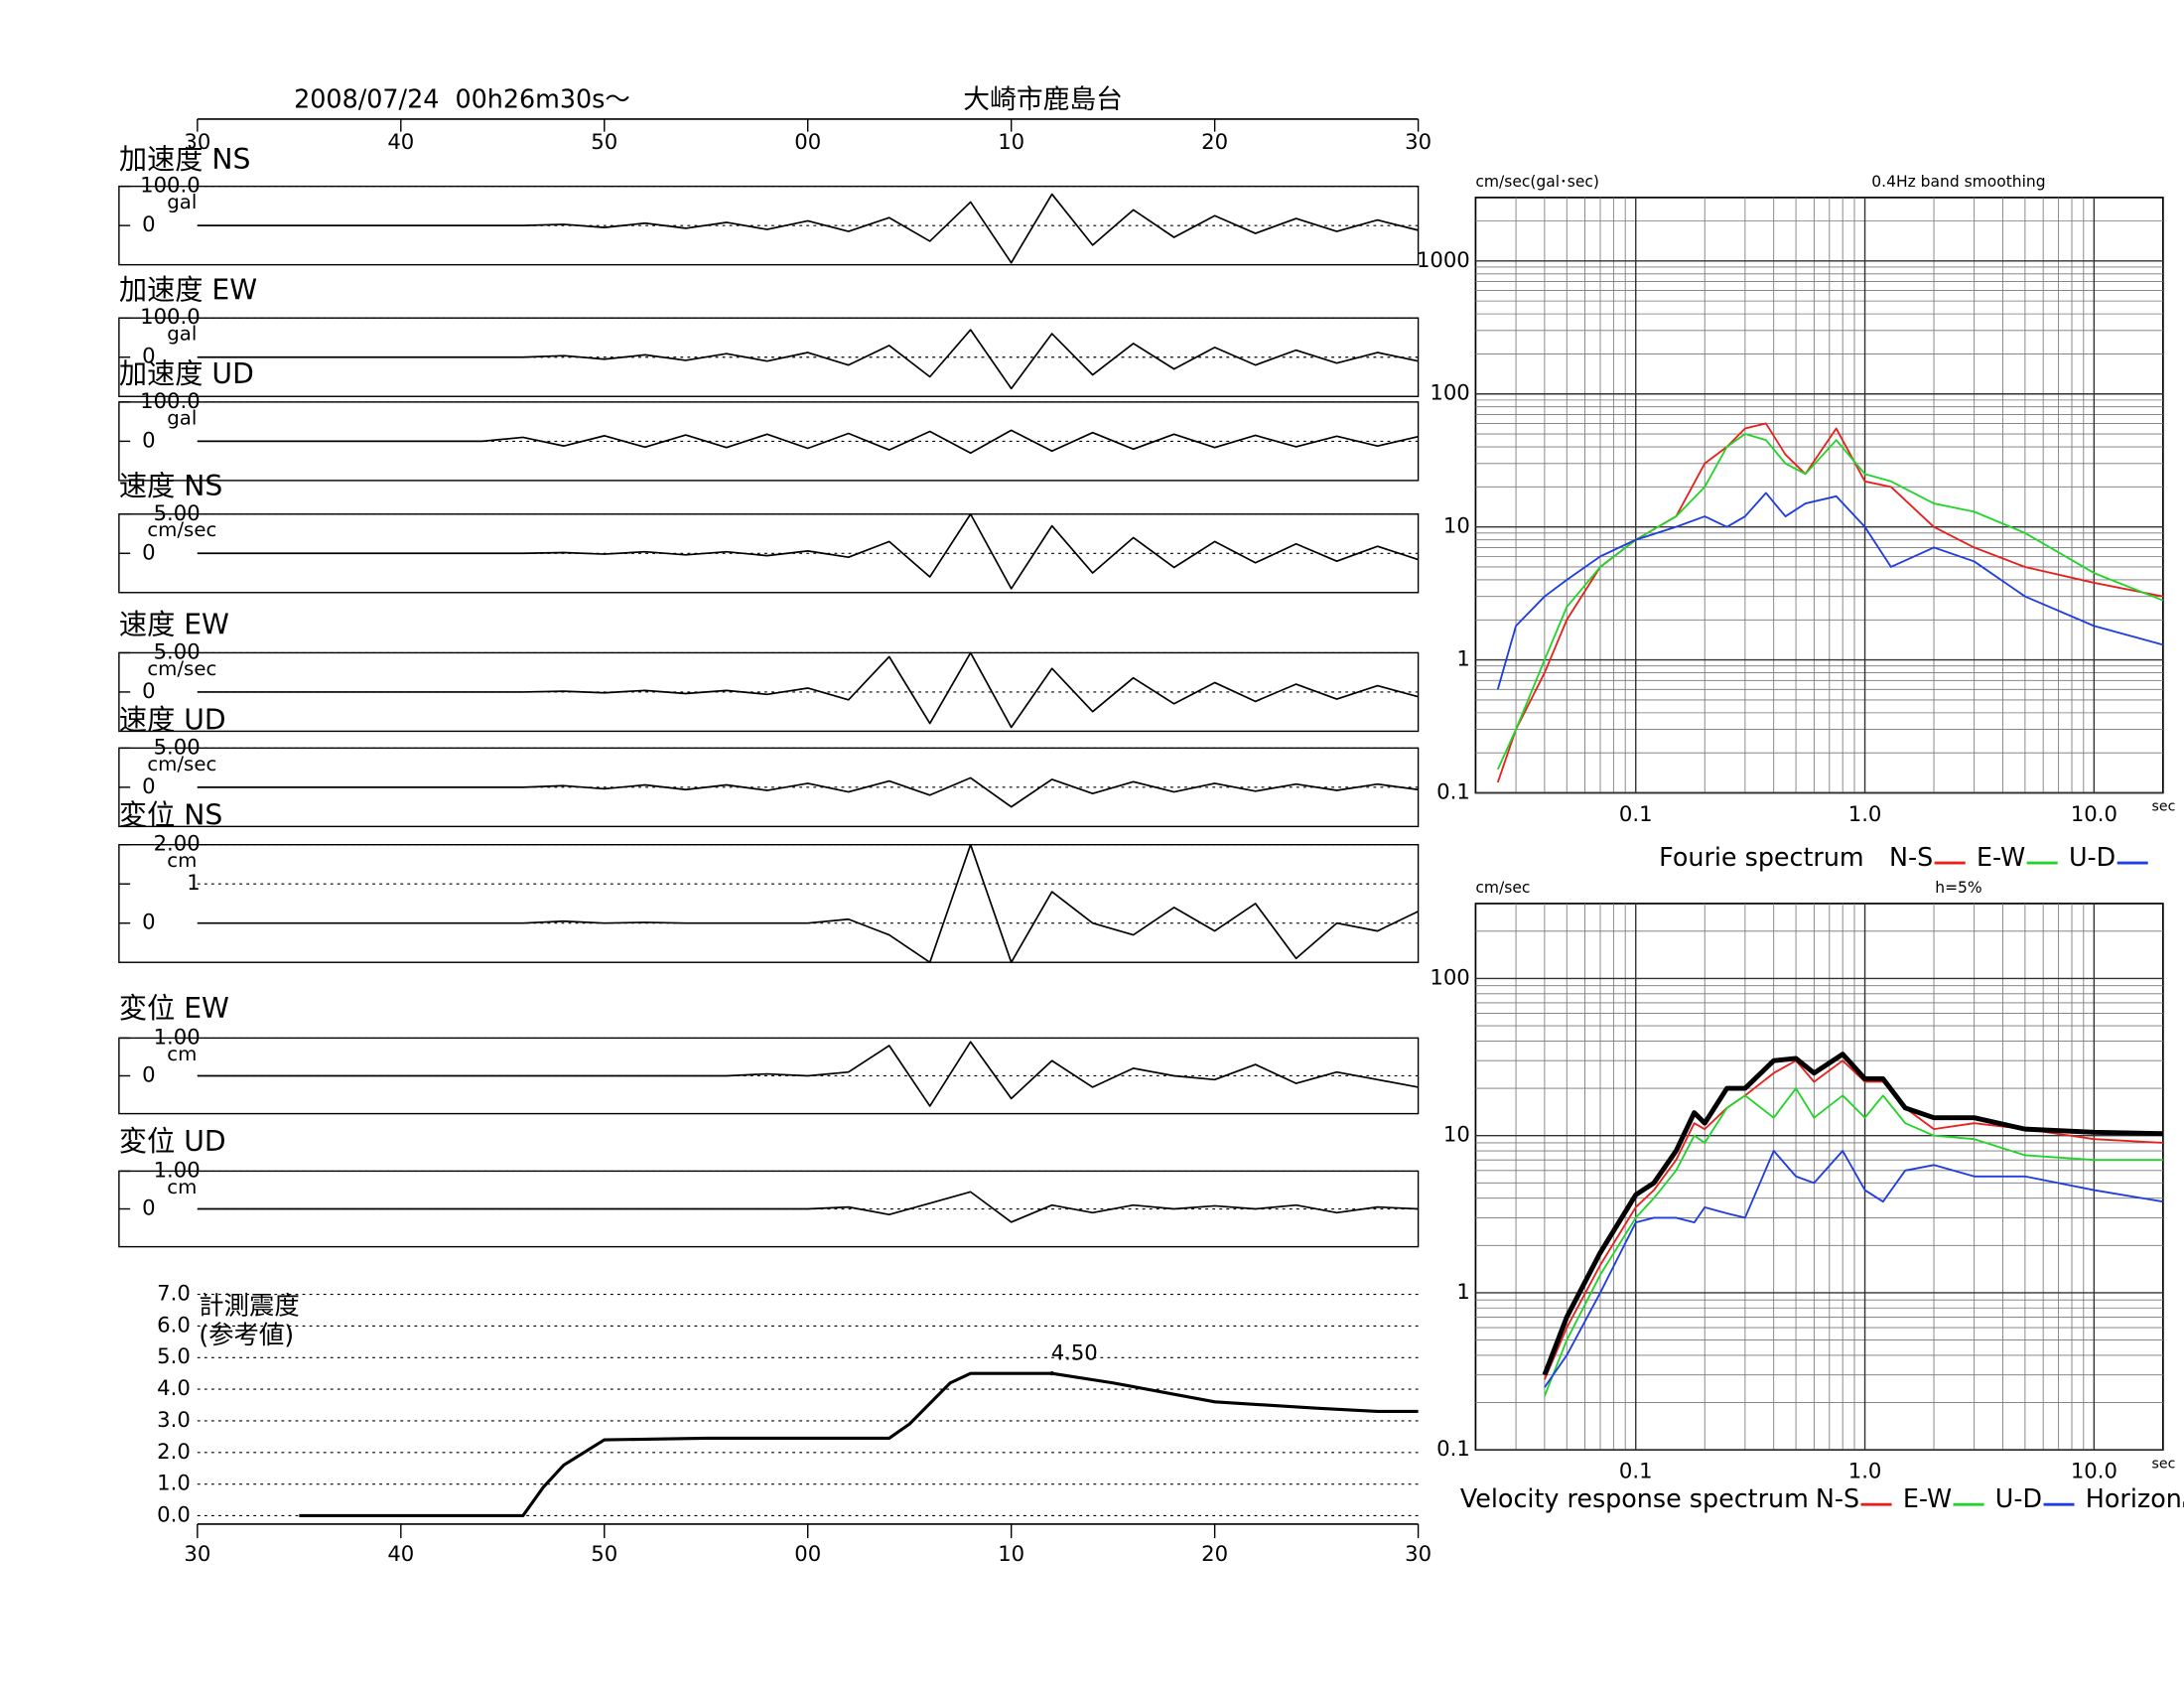 The image size is (2184, 1688). I want to click on trace-title: 変位 EW, so click(174, 1008).